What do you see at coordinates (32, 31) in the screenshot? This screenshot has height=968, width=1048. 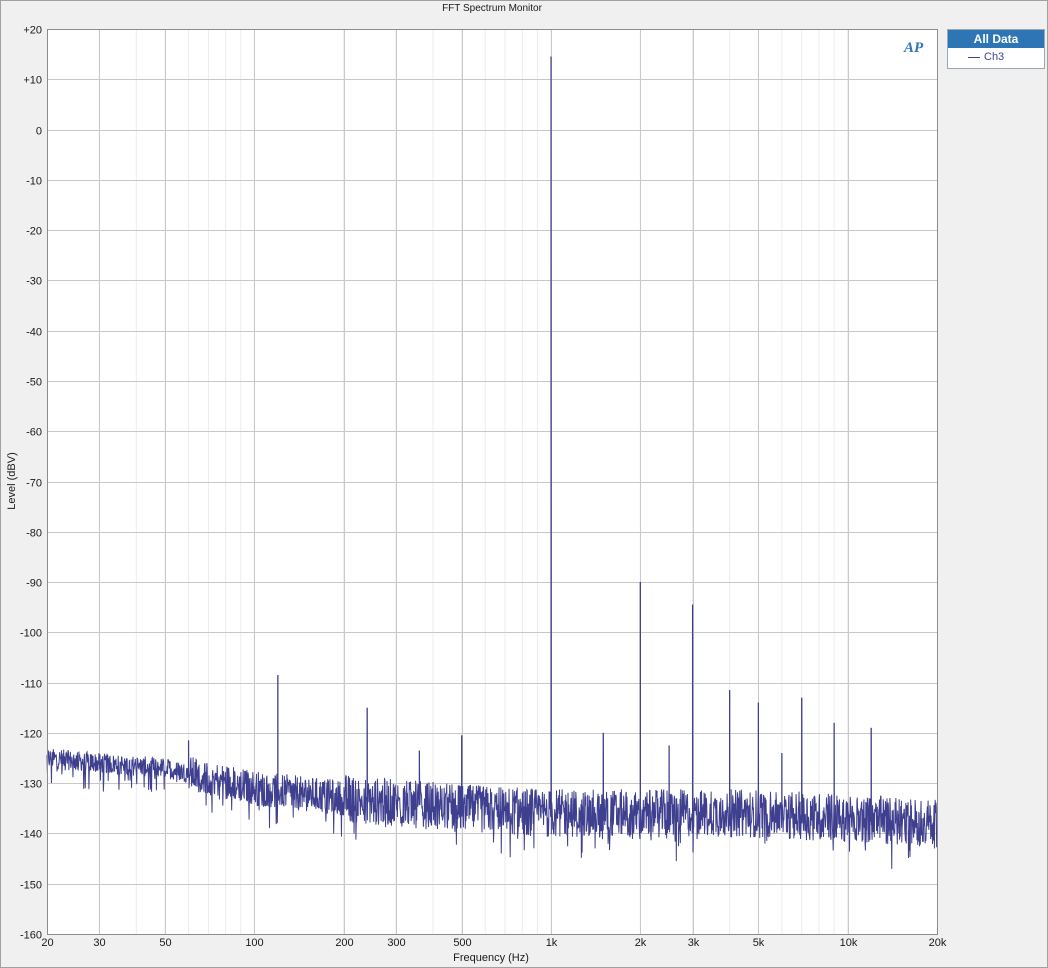 I see `y-tick-label: +20` at bounding box center [32, 31].